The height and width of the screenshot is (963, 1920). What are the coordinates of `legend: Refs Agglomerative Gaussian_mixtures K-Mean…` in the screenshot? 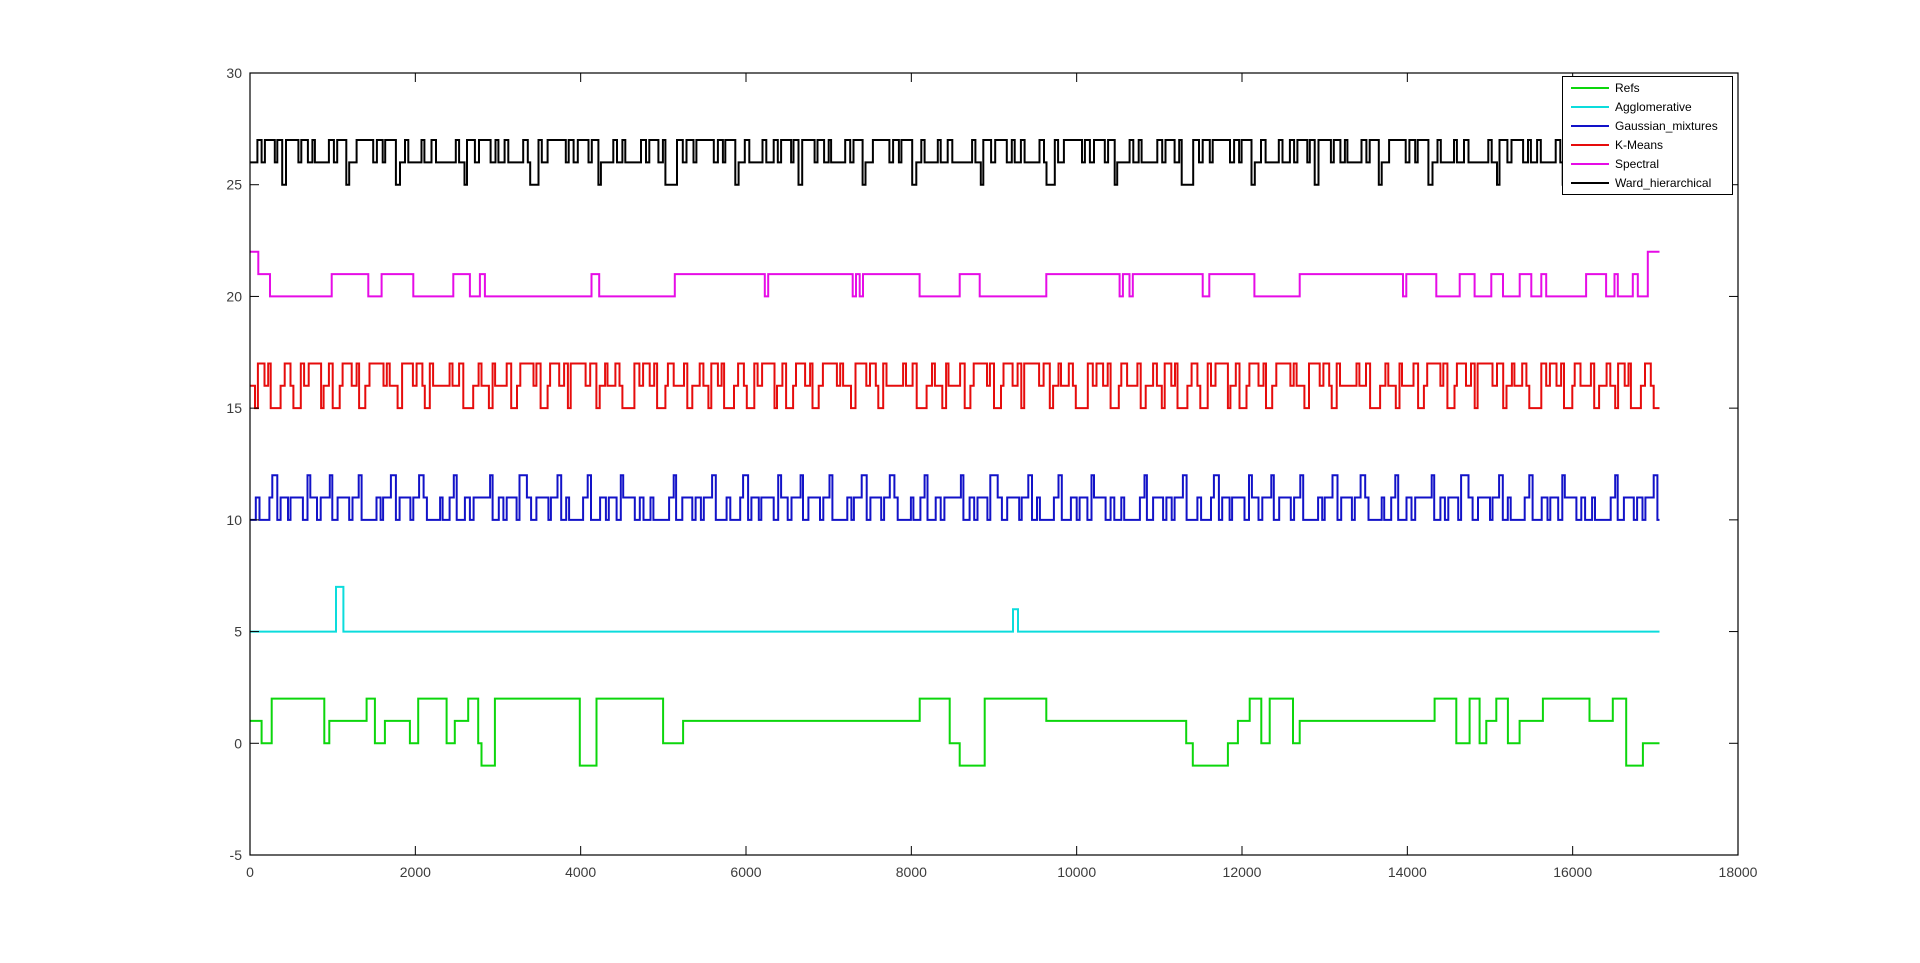 It's located at (1647, 135).